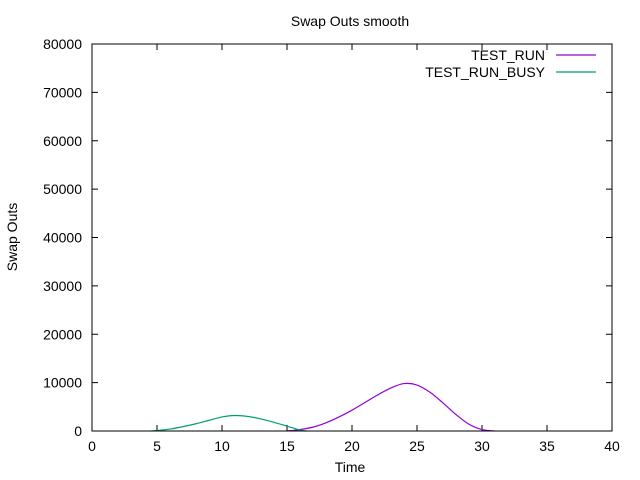 The height and width of the screenshot is (480, 640). Describe the element at coordinates (350, 467) in the screenshot. I see `x-axis-label: Time` at that location.